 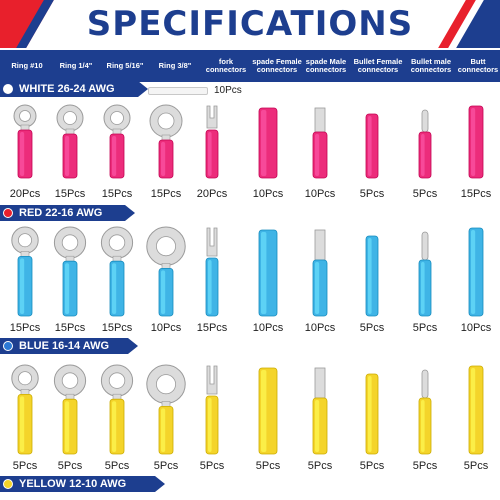 I want to click on yellow-dot-icon, so click(x=8, y=484).